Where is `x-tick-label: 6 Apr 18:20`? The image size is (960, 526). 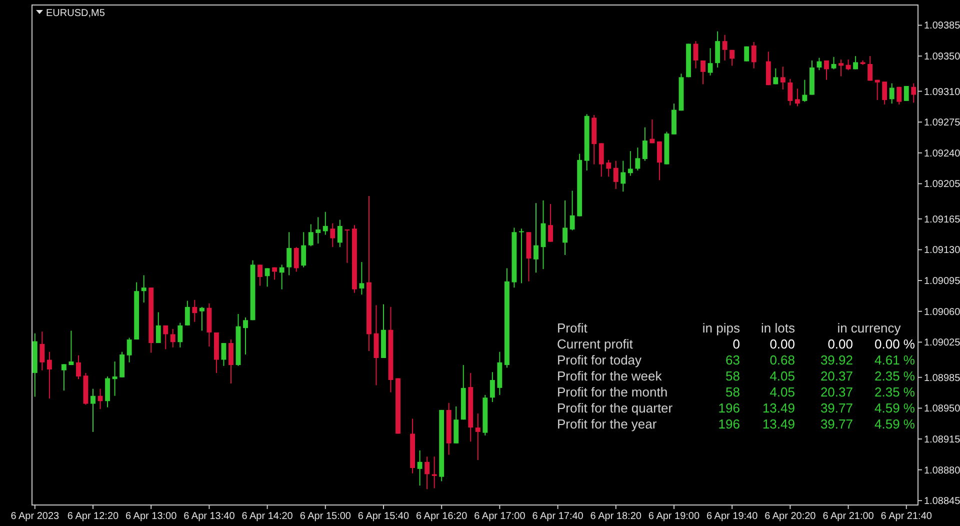 x-tick-label: 6 Apr 18:20 is located at coordinates (616, 516).